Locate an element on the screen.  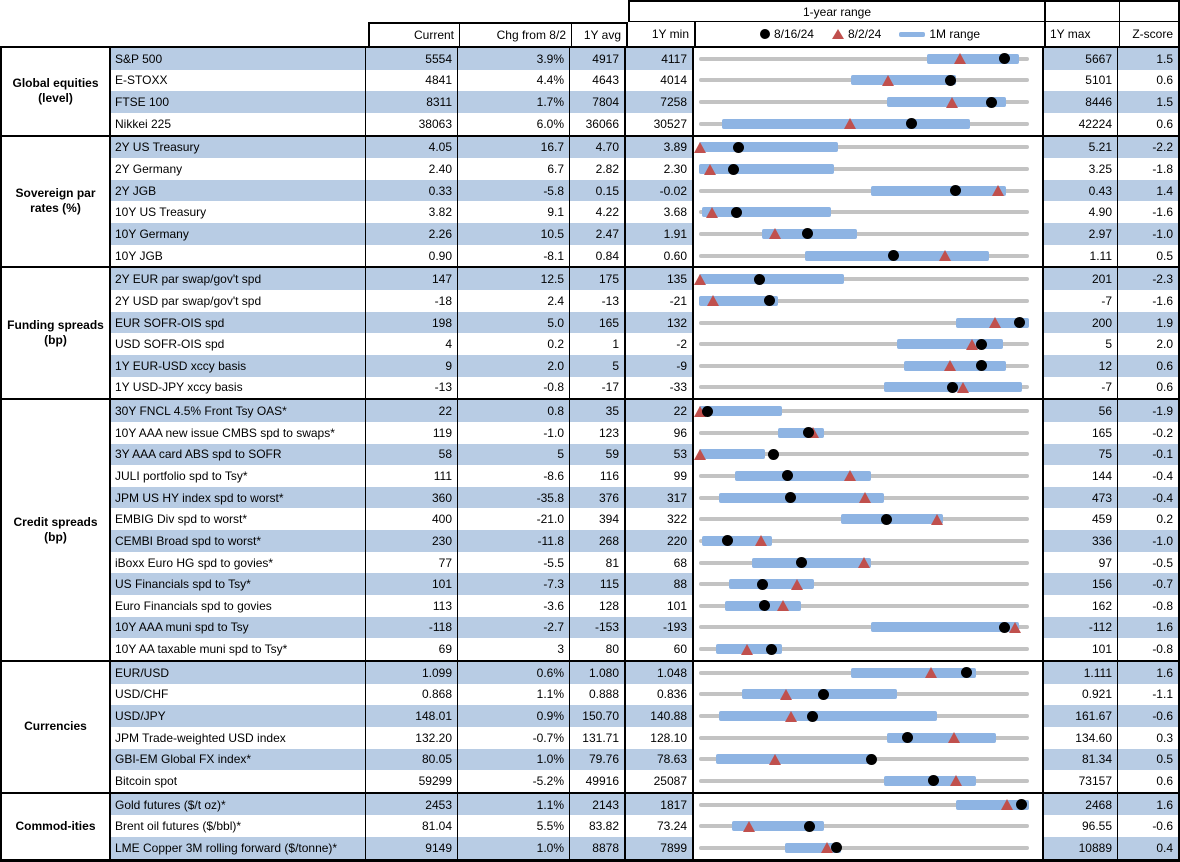
min-value: 99 is located at coordinates (660, 476).